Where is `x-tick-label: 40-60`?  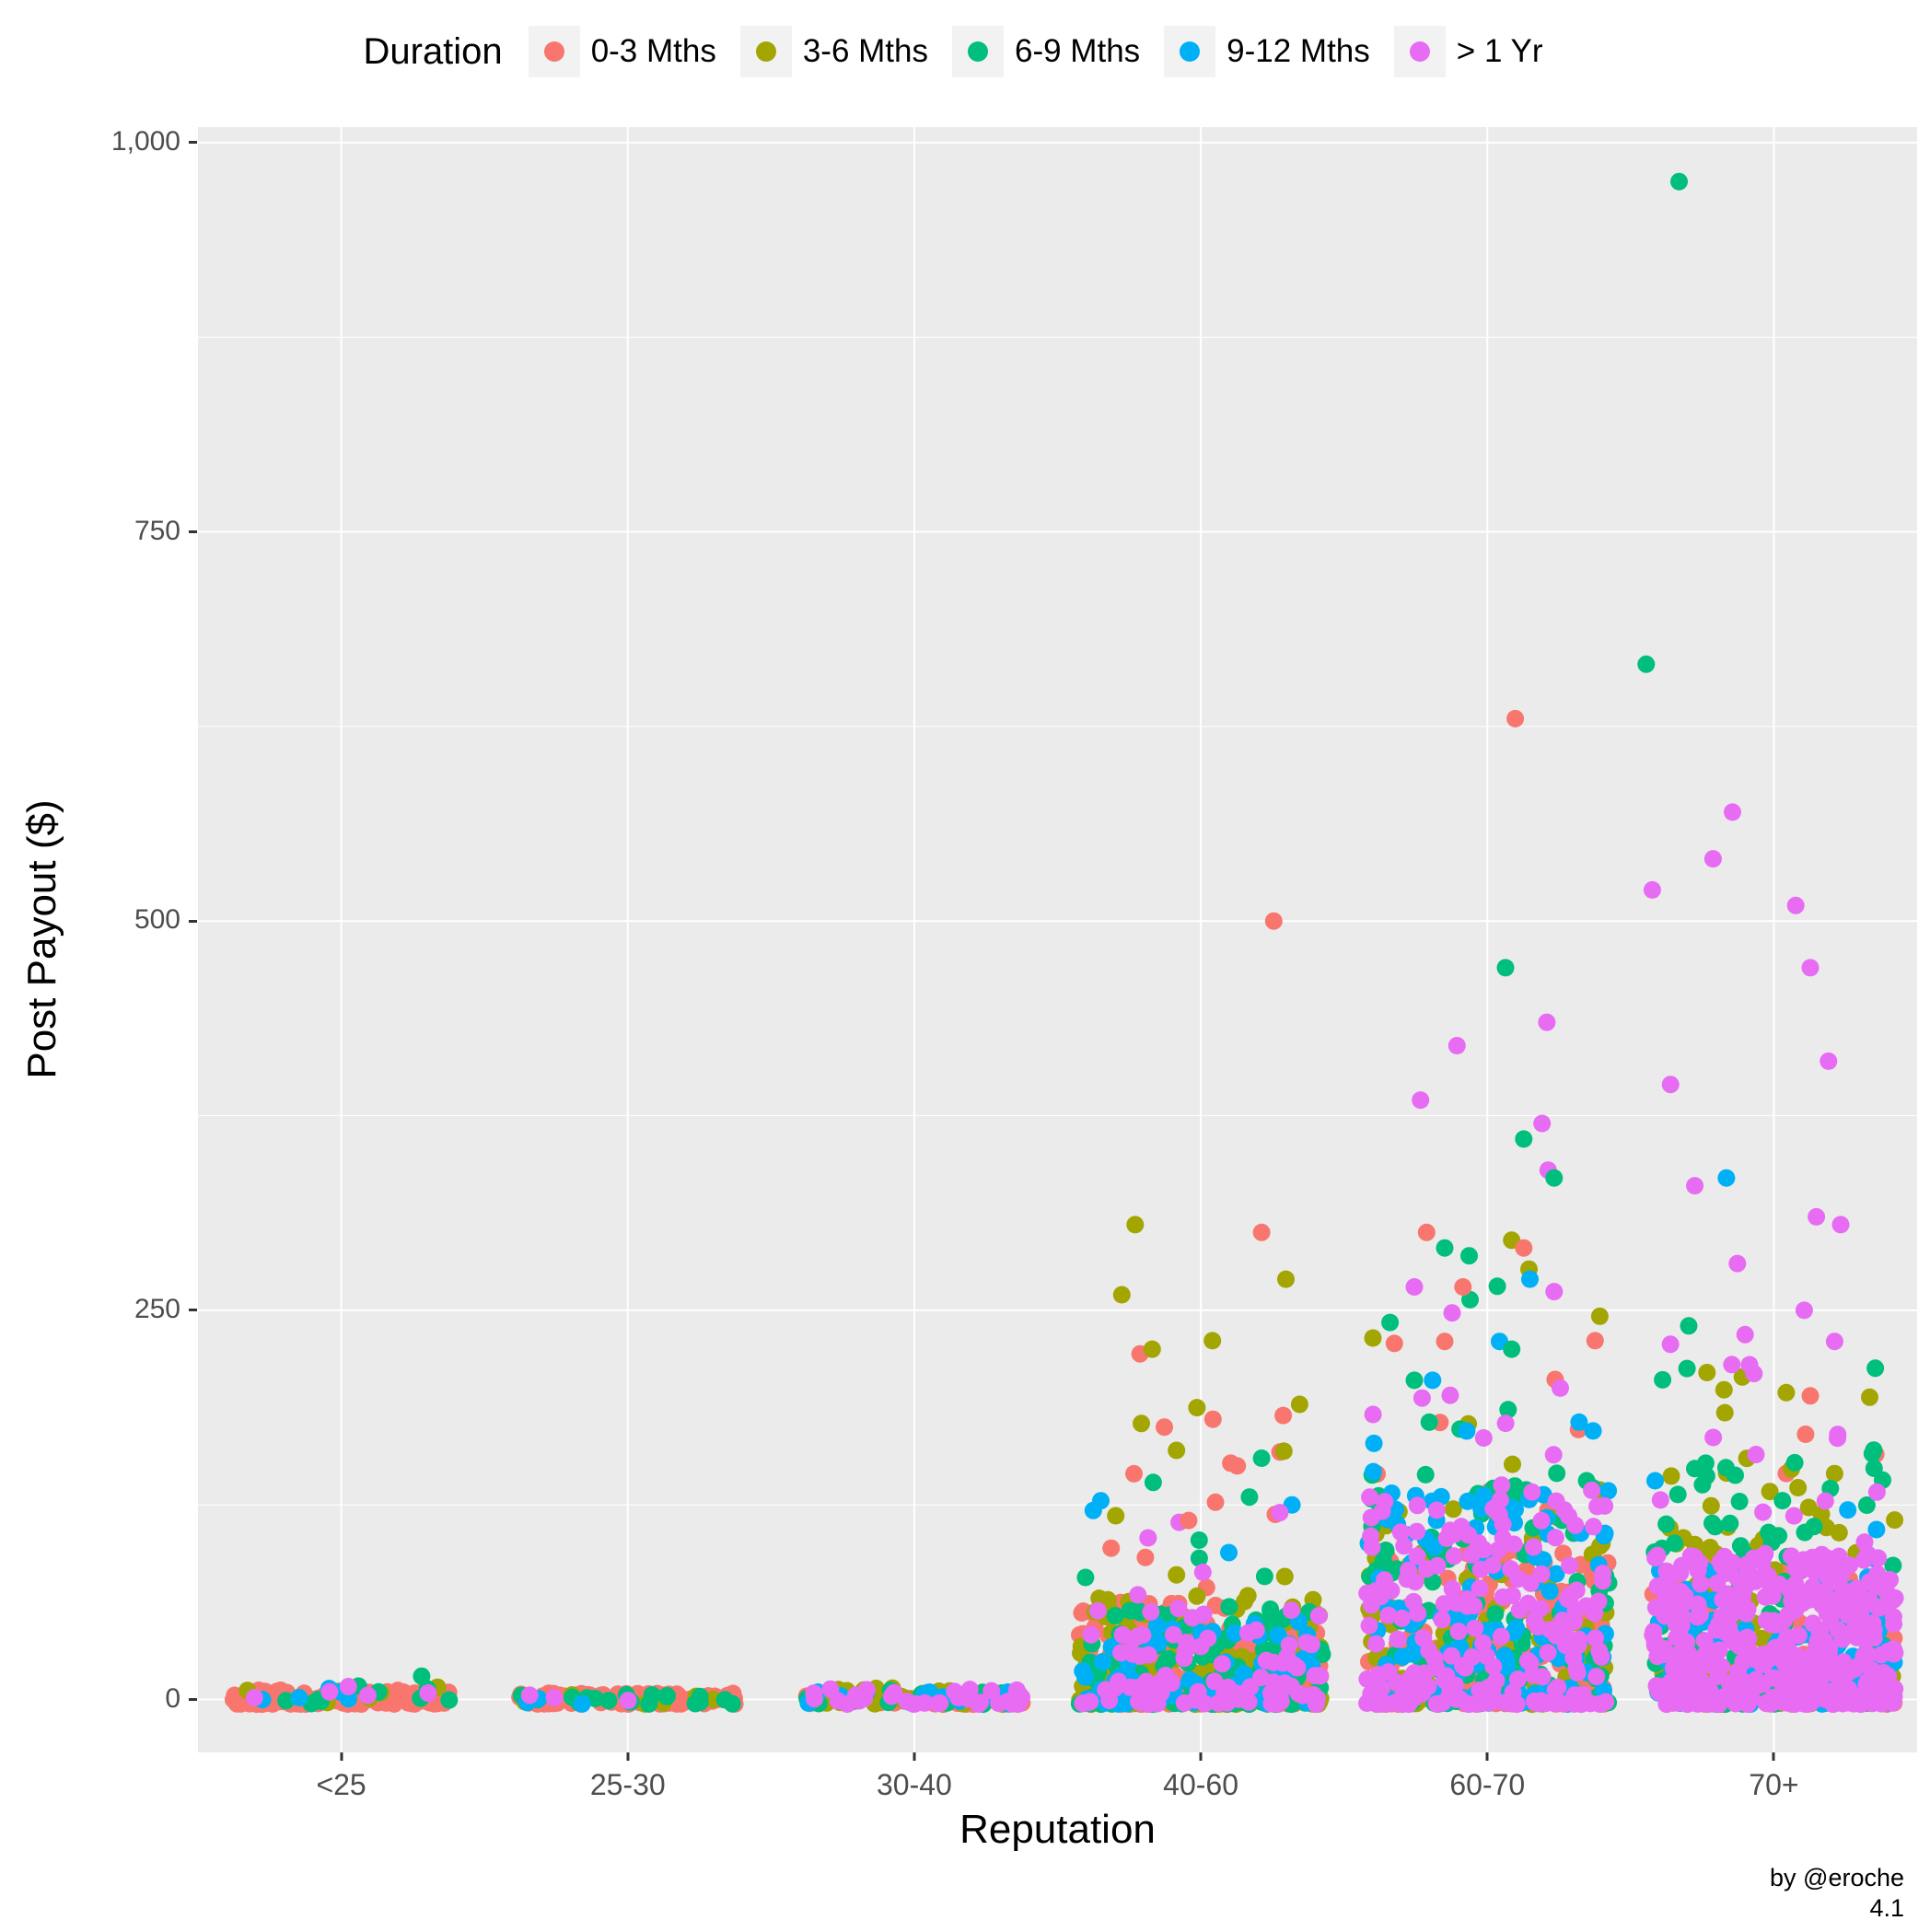
x-tick-label: 40-60 is located at coordinates (1200, 1784).